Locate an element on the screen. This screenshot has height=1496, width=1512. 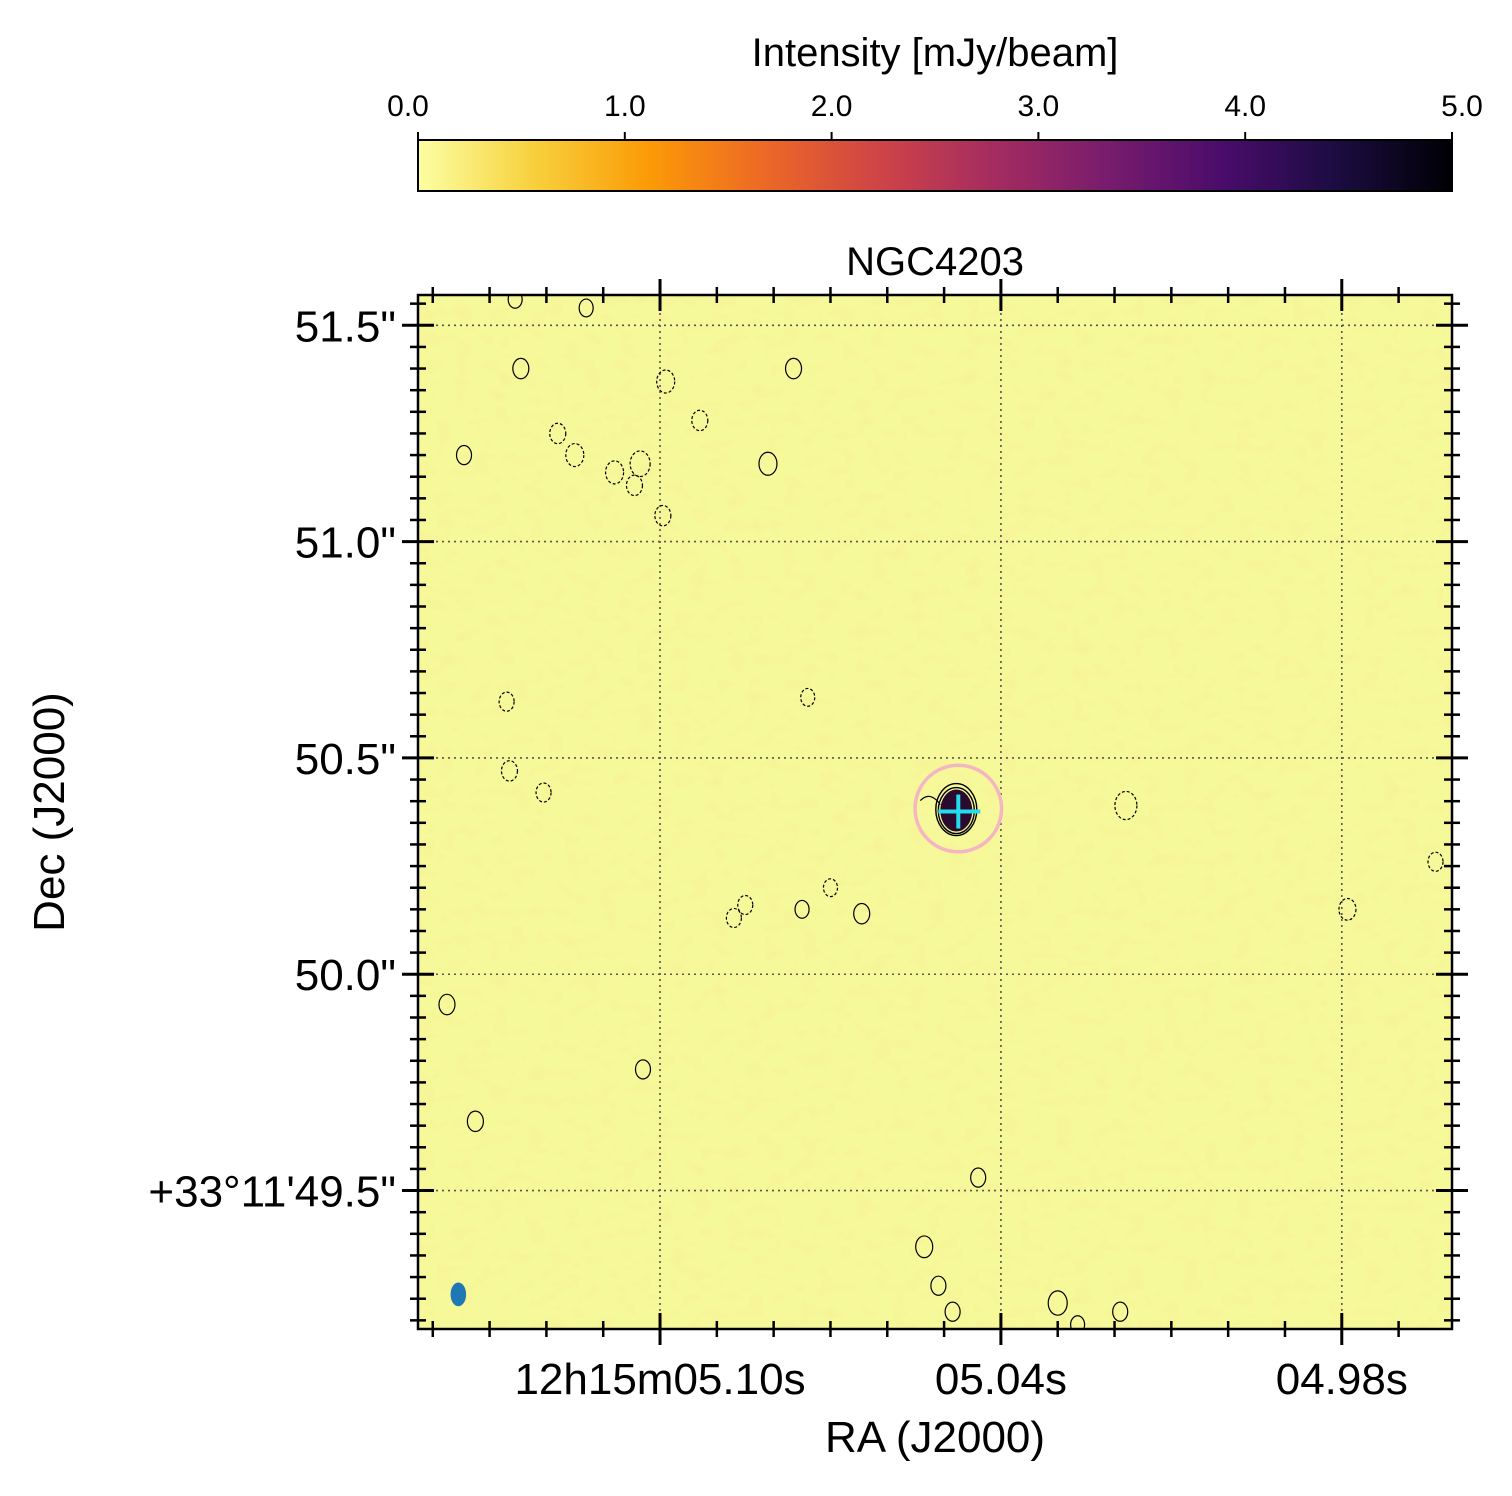
x-tick-labels: 12h15m05.10s 05.04s 04.98s is located at coordinates (960, 1379).